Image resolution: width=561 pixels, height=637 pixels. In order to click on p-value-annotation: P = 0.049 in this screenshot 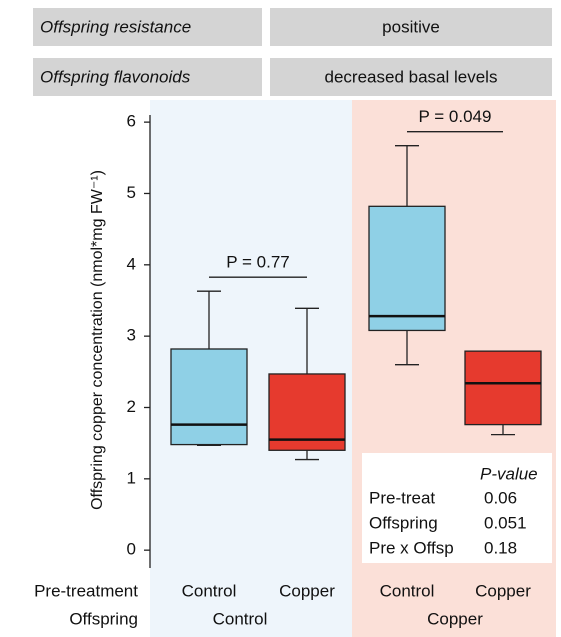, I will do `click(455, 116)`.